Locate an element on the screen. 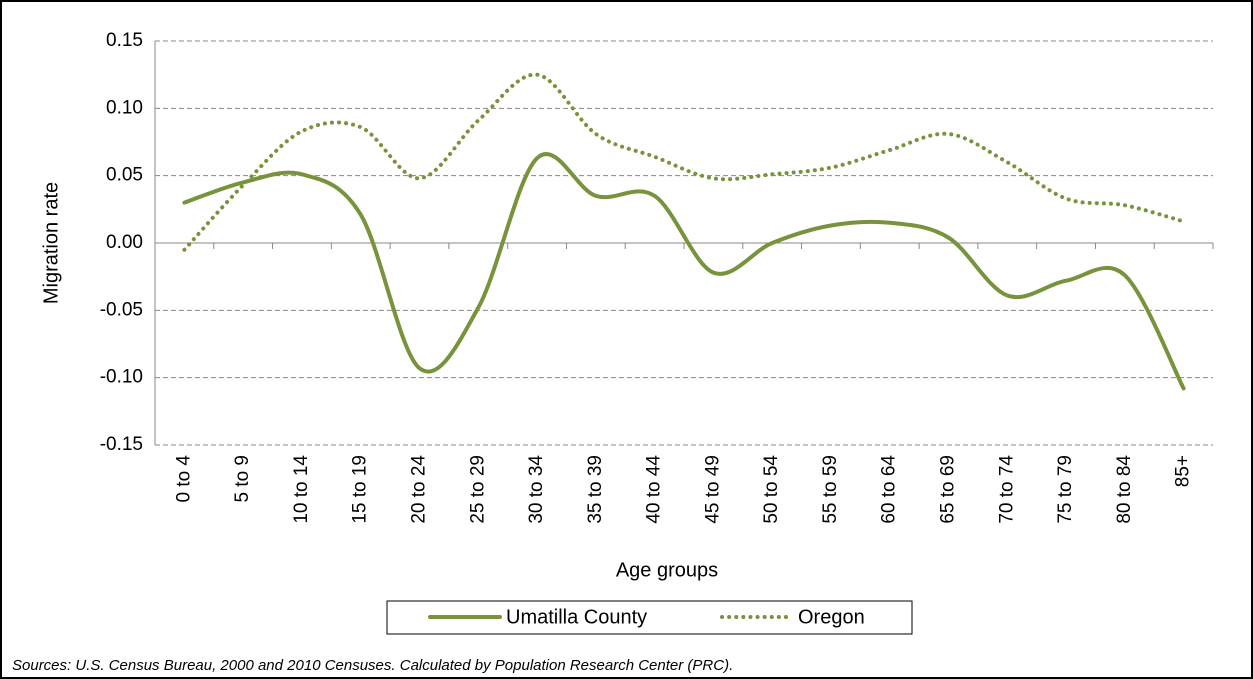 The height and width of the screenshot is (679, 1253). x-tick-label: 50 to 54 is located at coordinates (771, 489).